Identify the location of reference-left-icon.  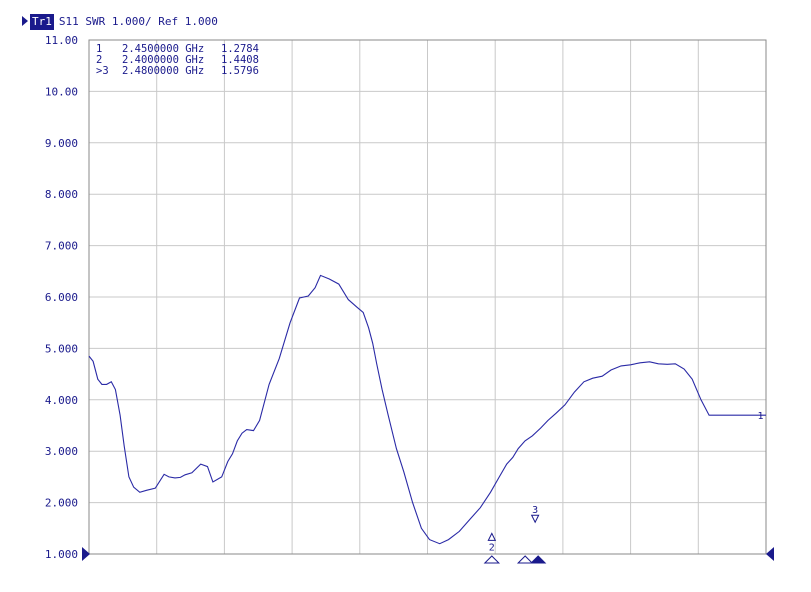
(86, 554).